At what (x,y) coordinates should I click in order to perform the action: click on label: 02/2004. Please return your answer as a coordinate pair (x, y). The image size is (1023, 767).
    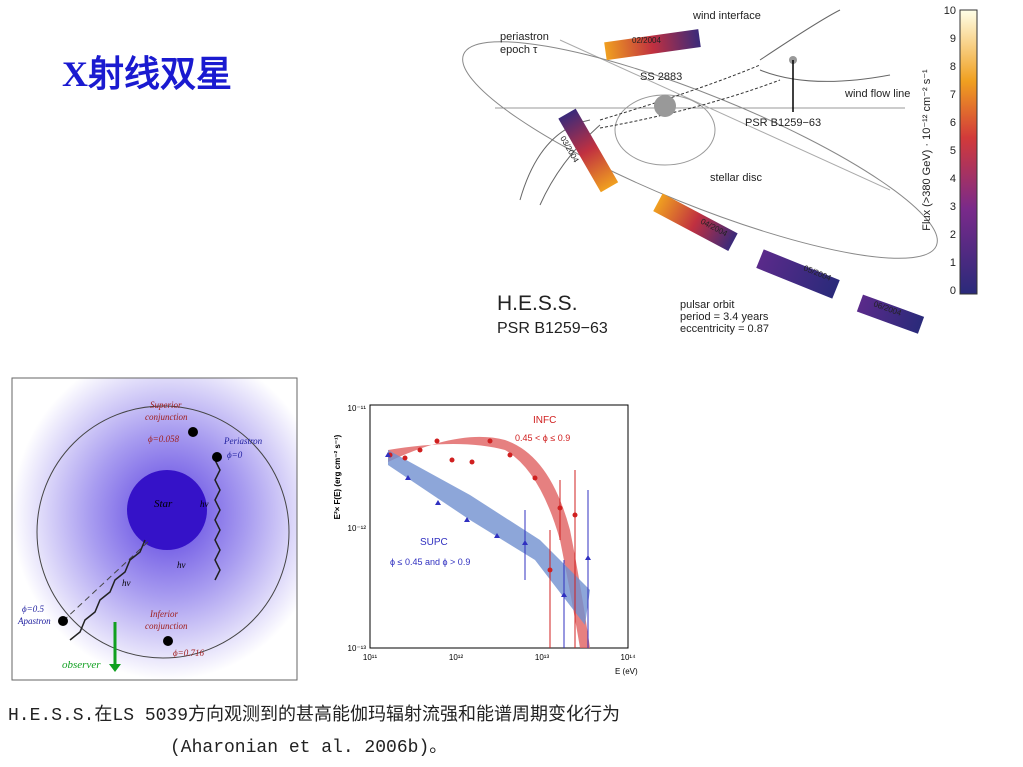
    Looking at the image, I should click on (646, 40).